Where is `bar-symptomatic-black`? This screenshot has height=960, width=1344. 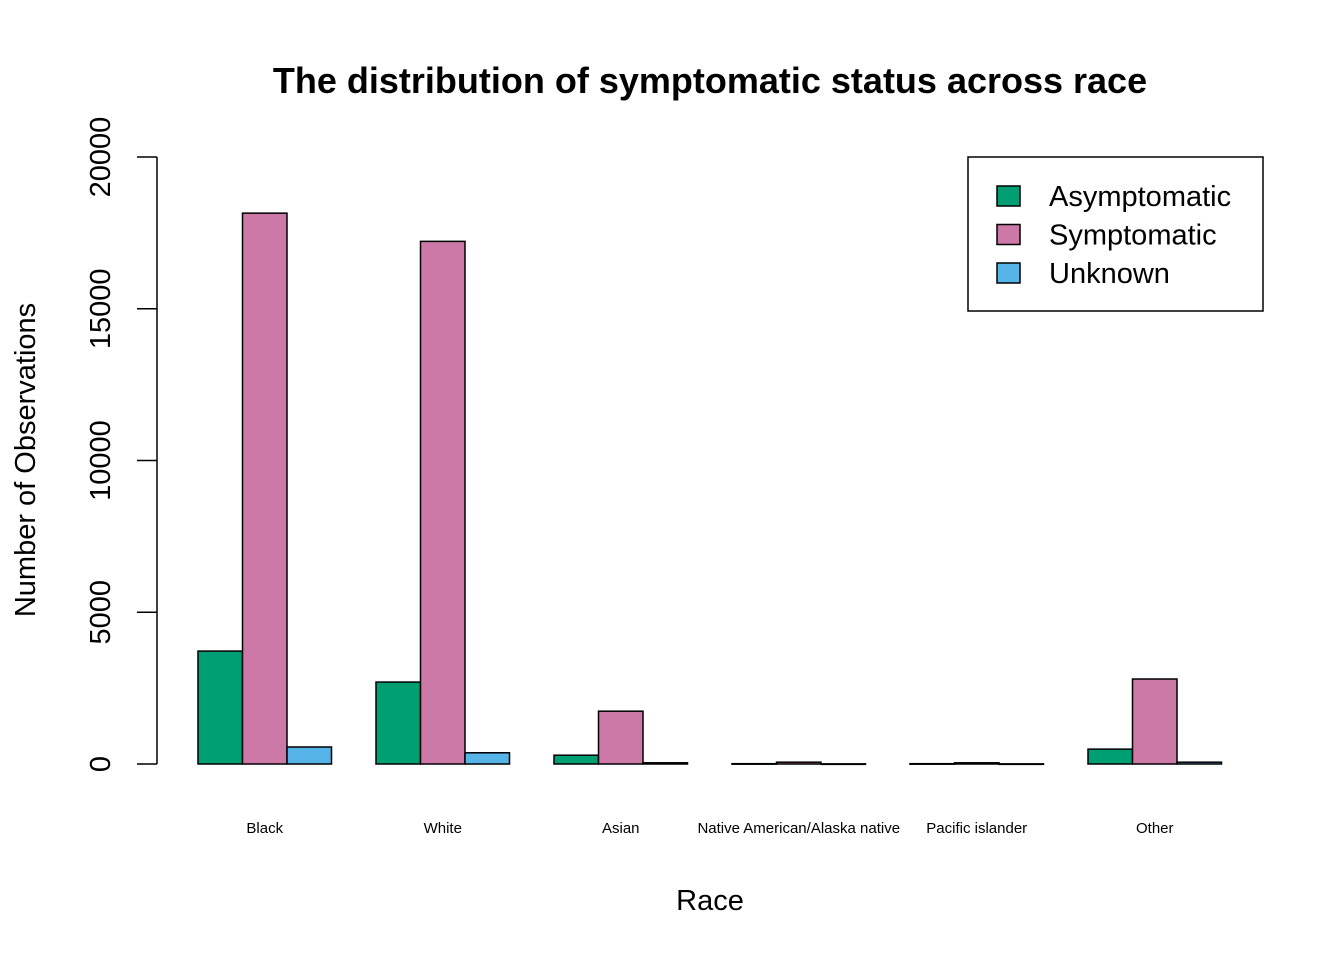
bar-symptomatic-black is located at coordinates (264, 488).